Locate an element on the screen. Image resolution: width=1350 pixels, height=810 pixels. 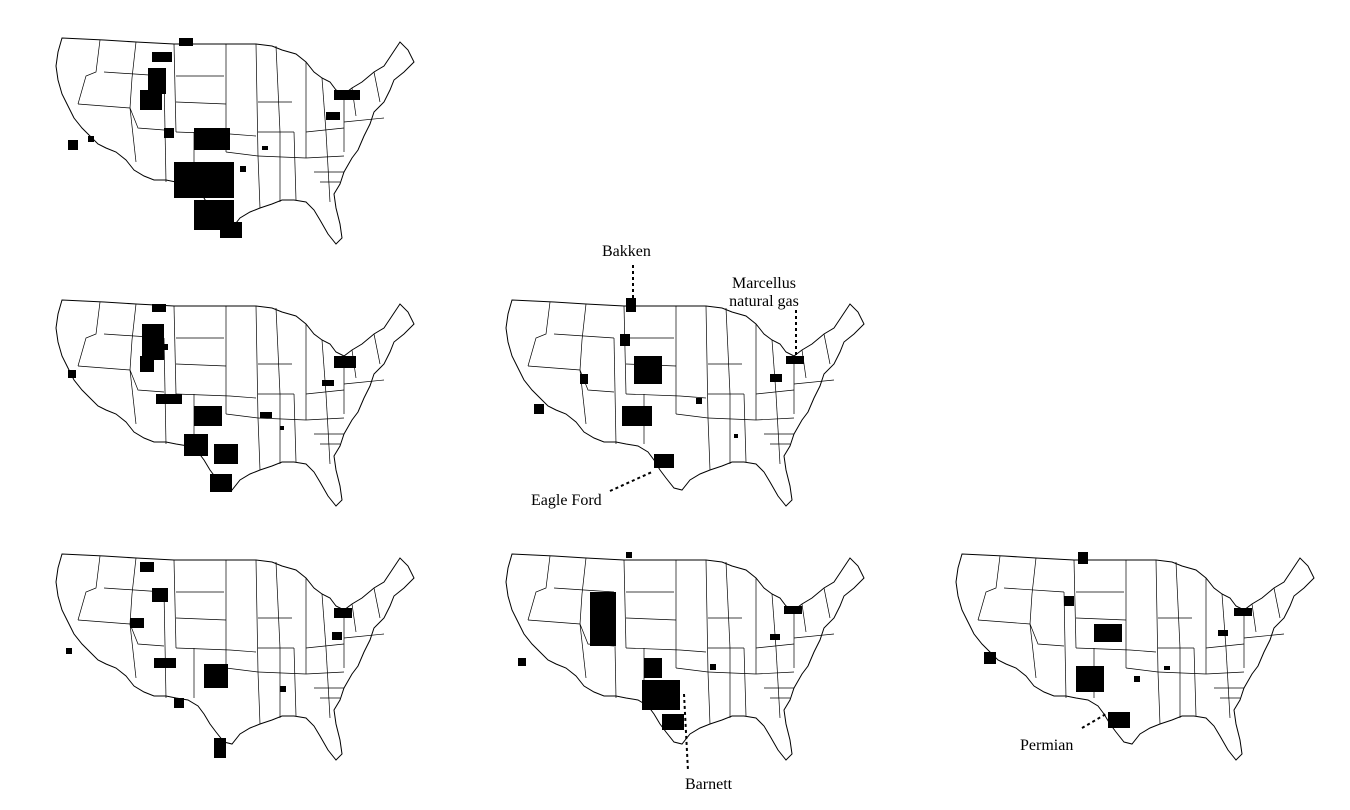
barnett-label: Barnett is located at coordinates (709, 784).